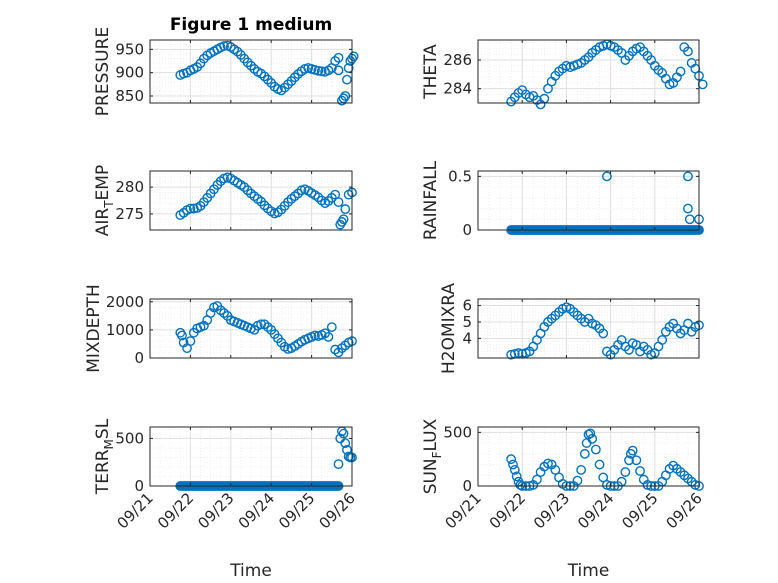  What do you see at coordinates (139, 486) in the screenshot?
I see `terr-msl-ytick-label: 0` at bounding box center [139, 486].